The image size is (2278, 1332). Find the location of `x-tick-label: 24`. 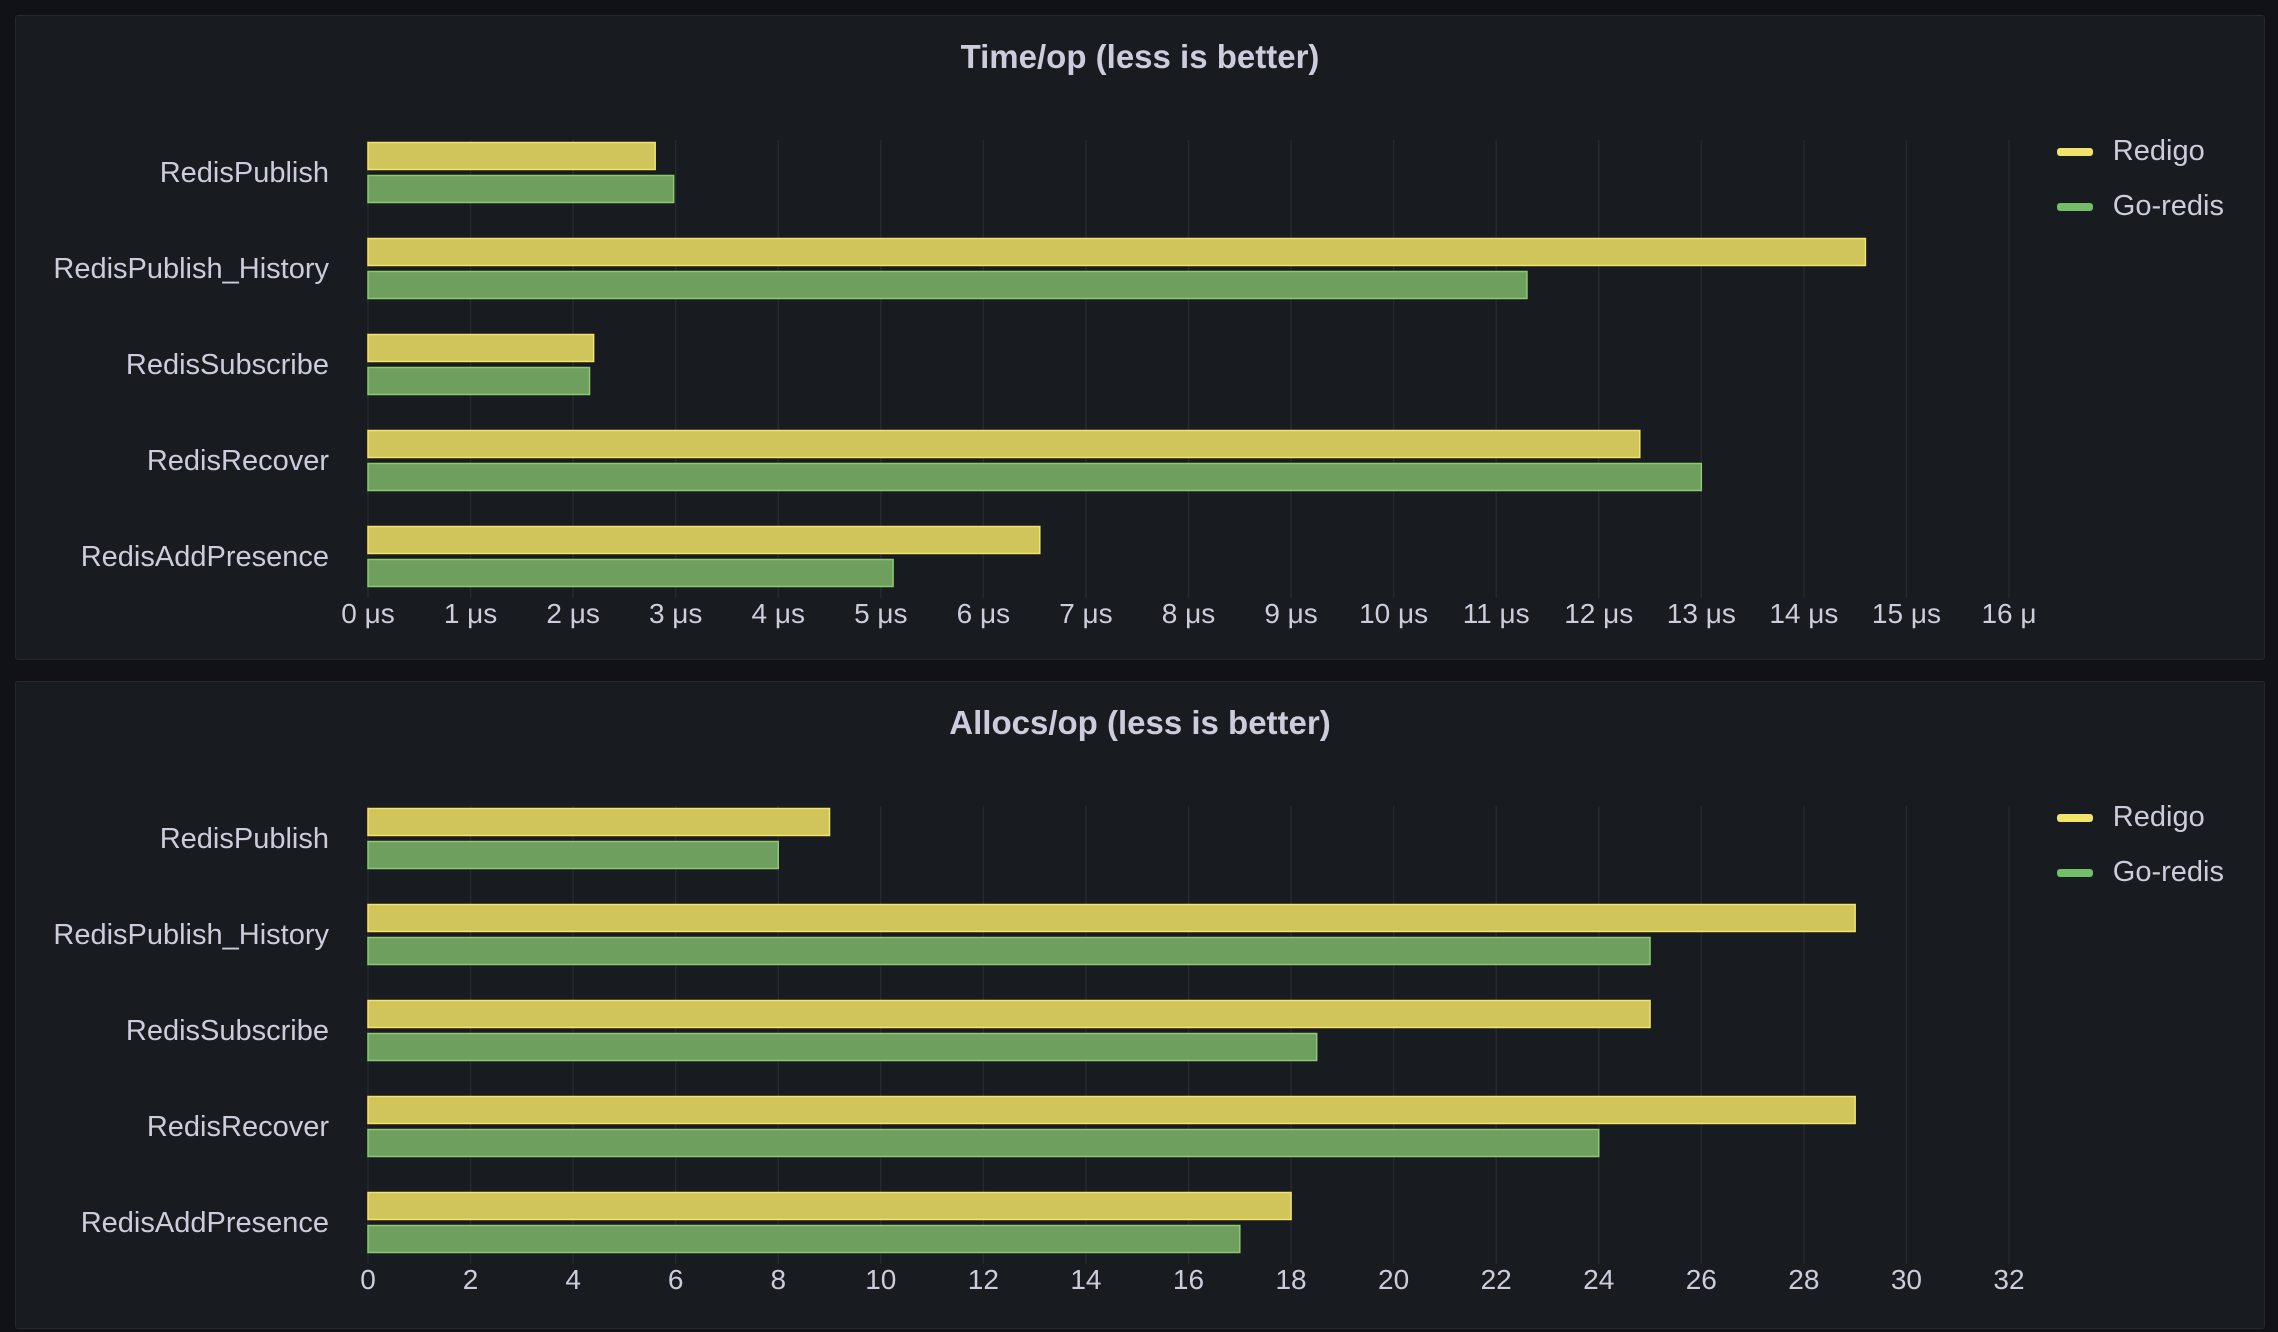

x-tick-label: 24 is located at coordinates (1598, 1279).